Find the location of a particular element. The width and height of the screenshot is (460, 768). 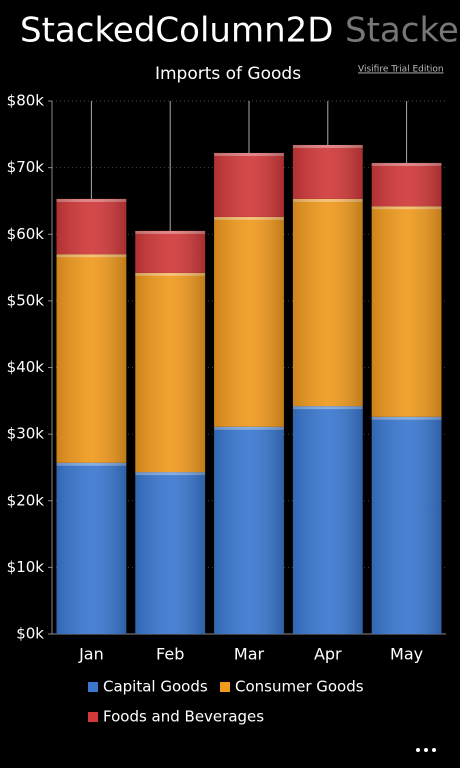

legend-label: Foods and Beverages is located at coordinates (183, 717).